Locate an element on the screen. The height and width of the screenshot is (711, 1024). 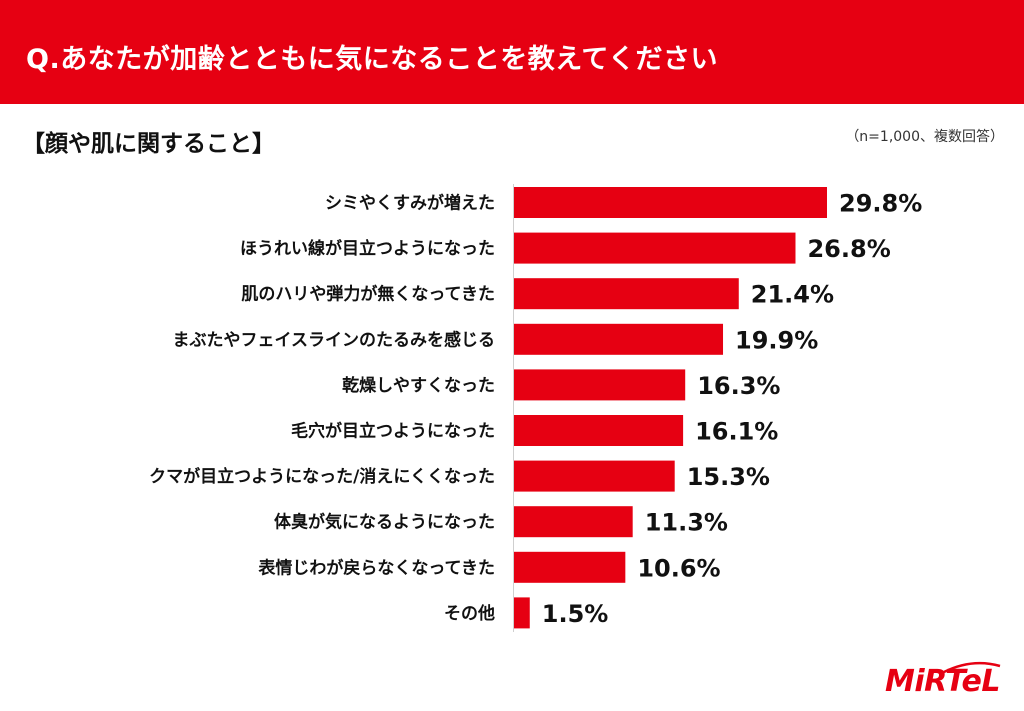
category-label: まぶたやフェイスラインのたるみを感じる is located at coordinates (334, 339).